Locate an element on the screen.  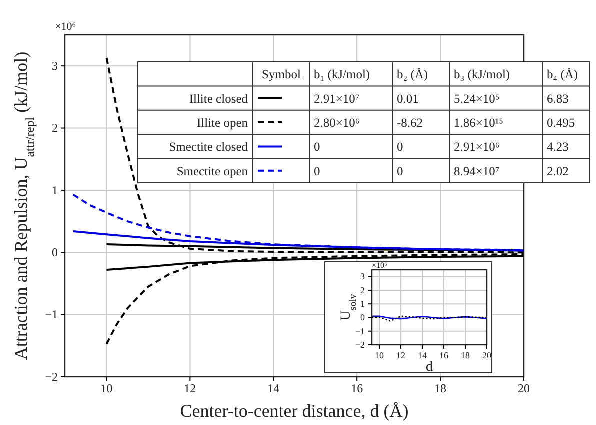
annotation: 1.86×10¹⁵ is located at coordinates (479, 123).